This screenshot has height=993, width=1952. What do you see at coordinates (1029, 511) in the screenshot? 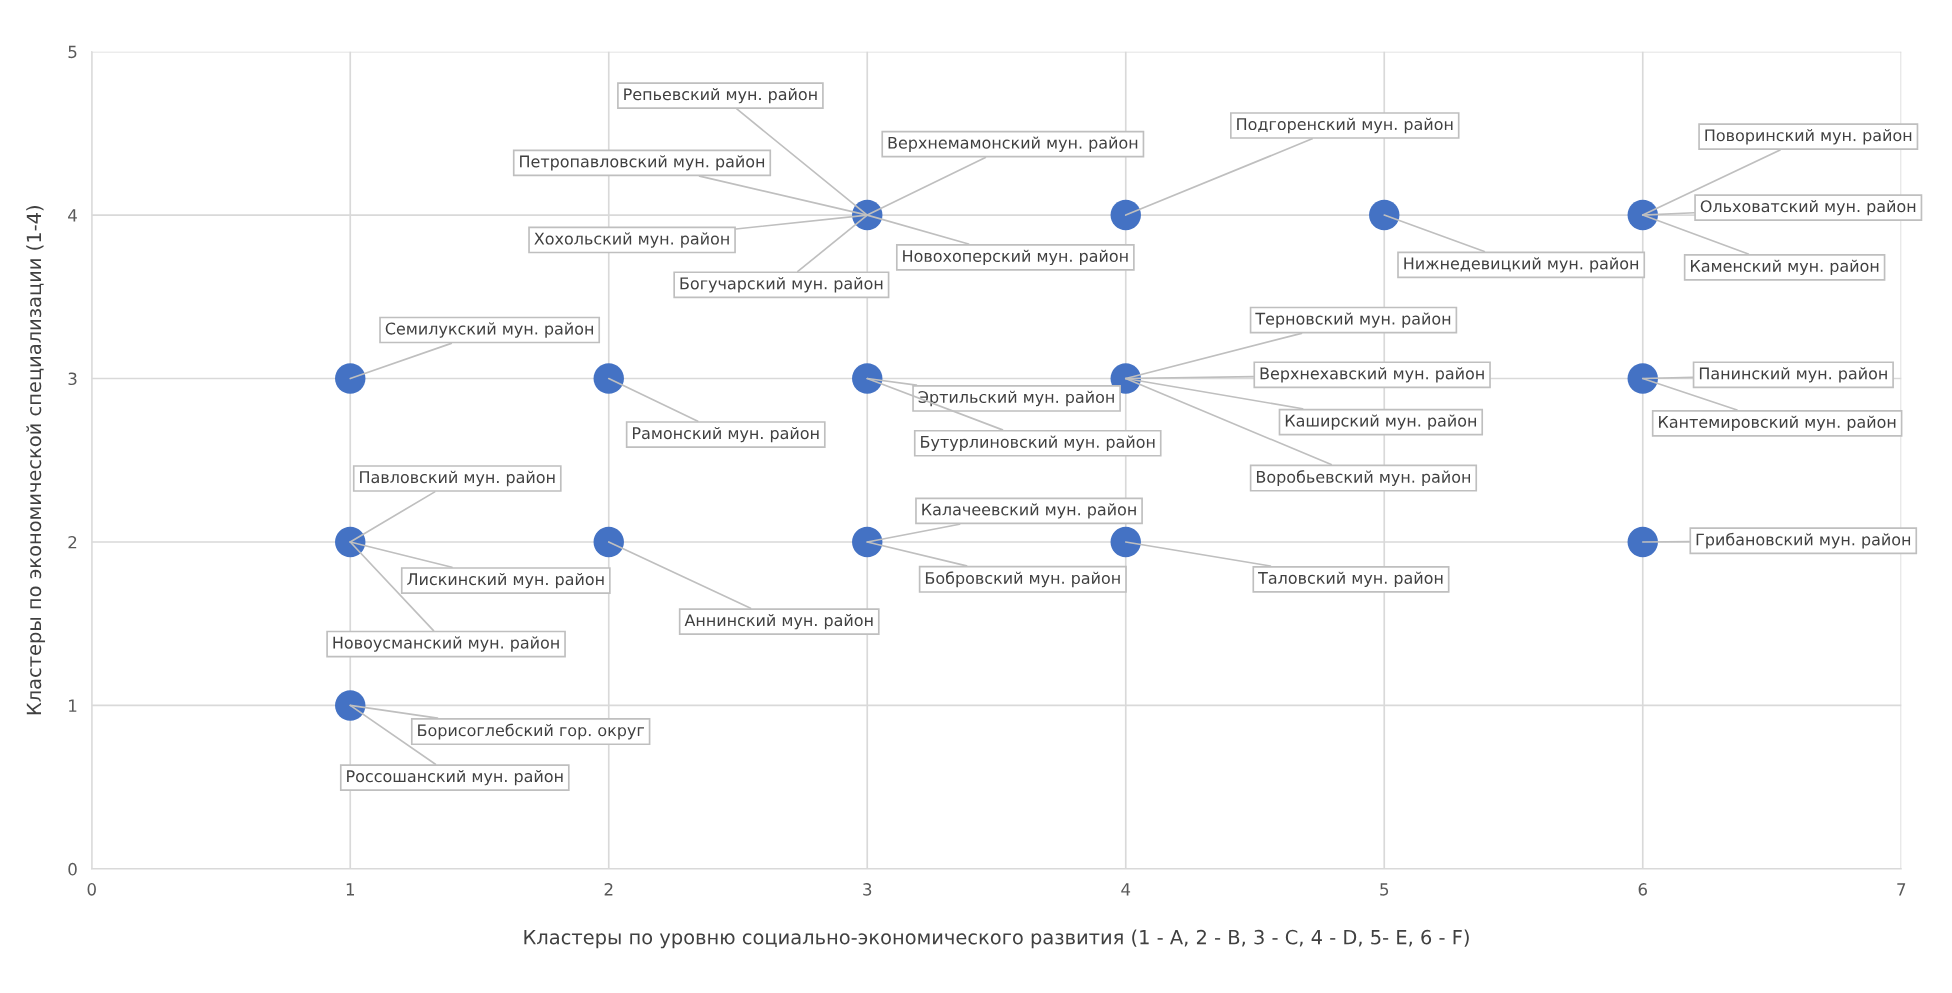
I see `annotation: Калачеевский мун. район` at bounding box center [1029, 511].